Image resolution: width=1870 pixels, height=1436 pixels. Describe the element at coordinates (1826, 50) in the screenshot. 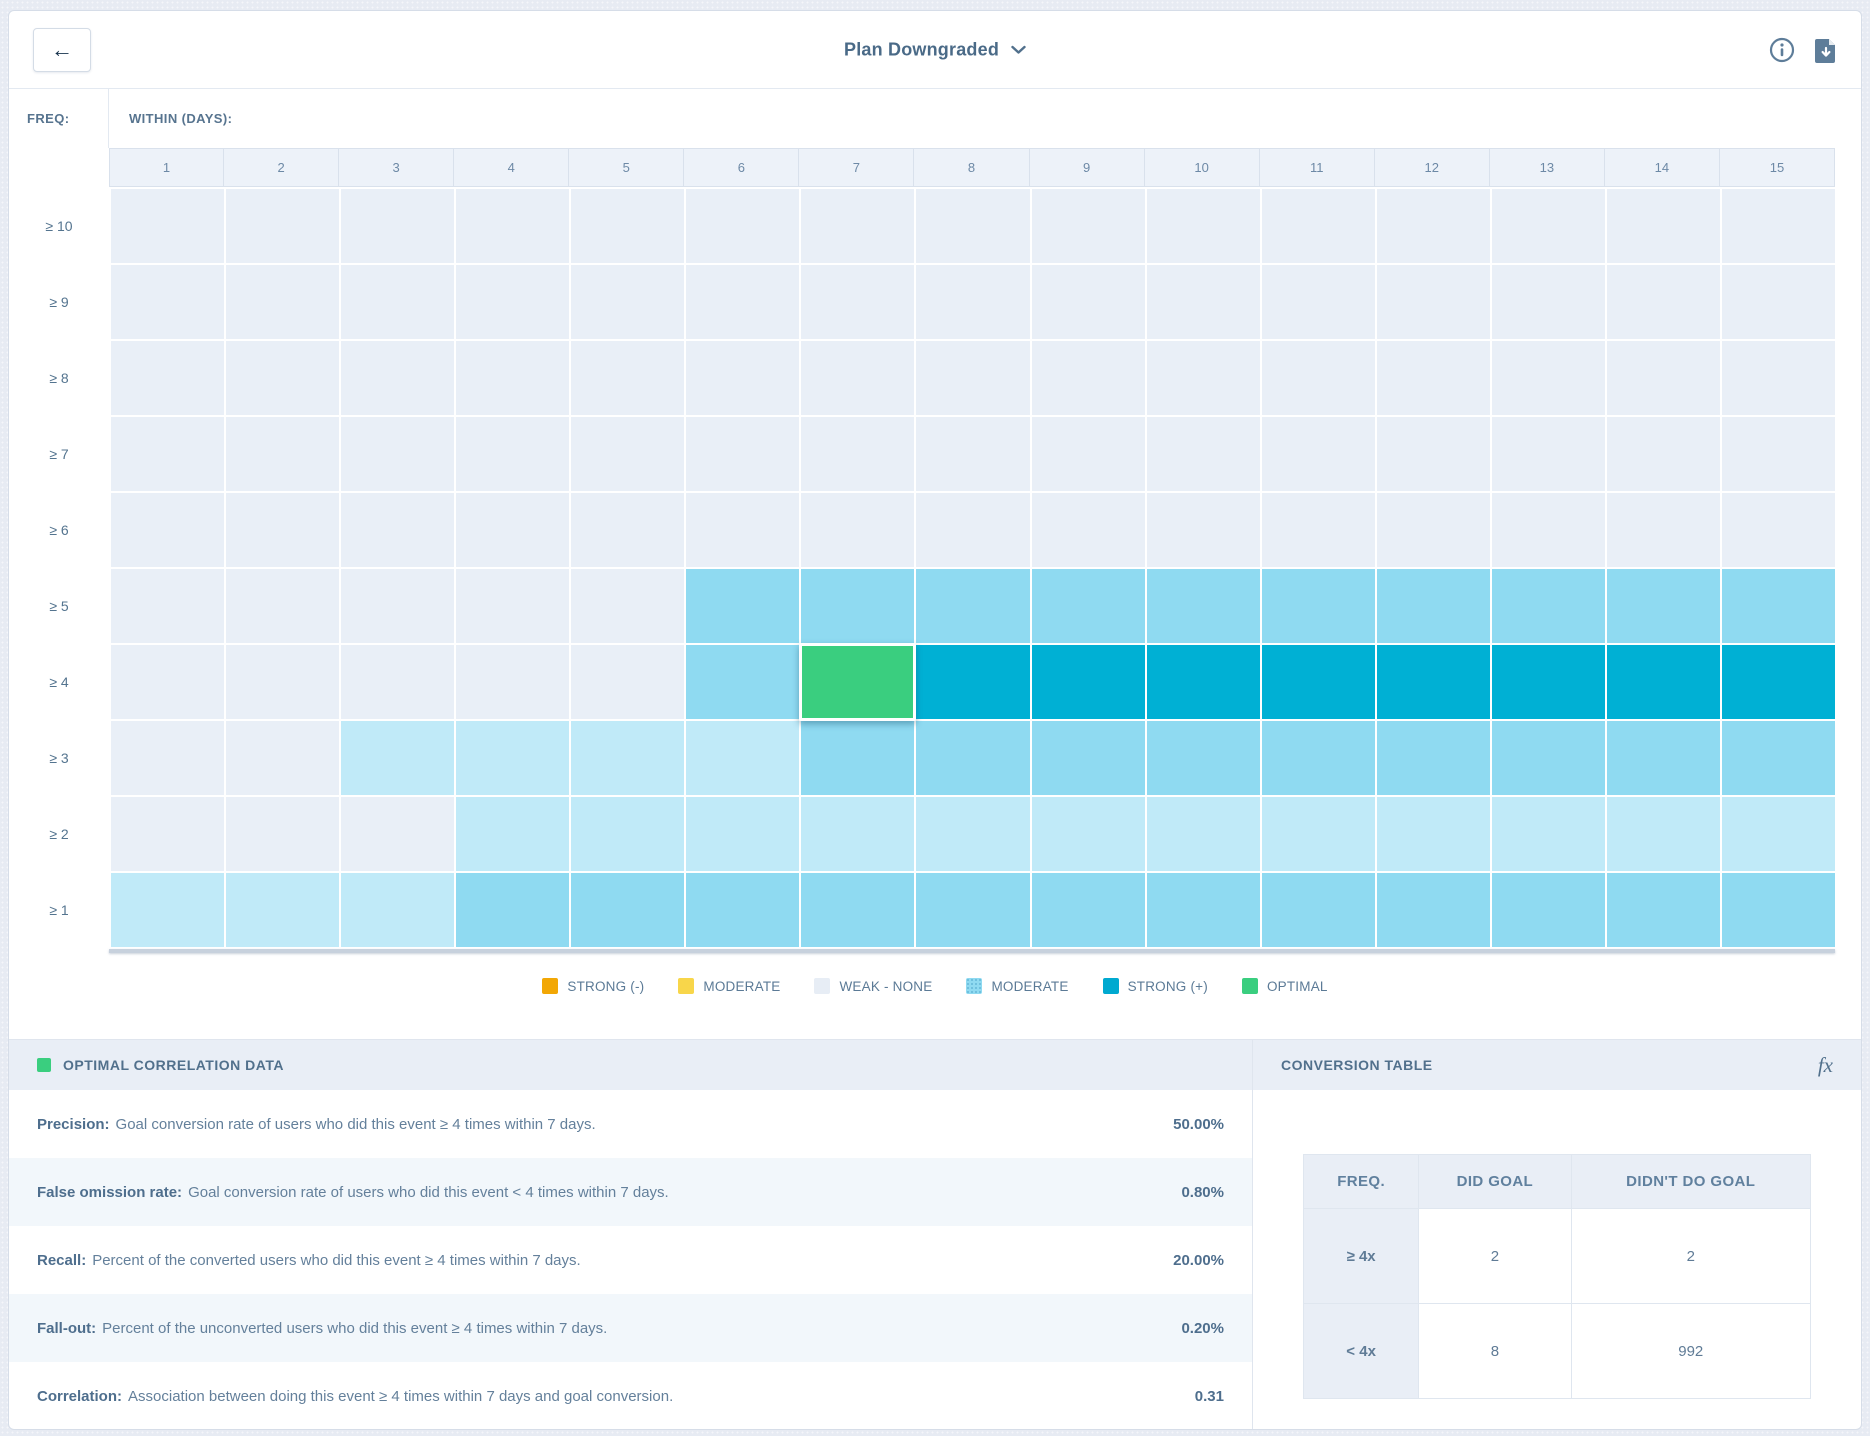

I see `download-button` at that location.